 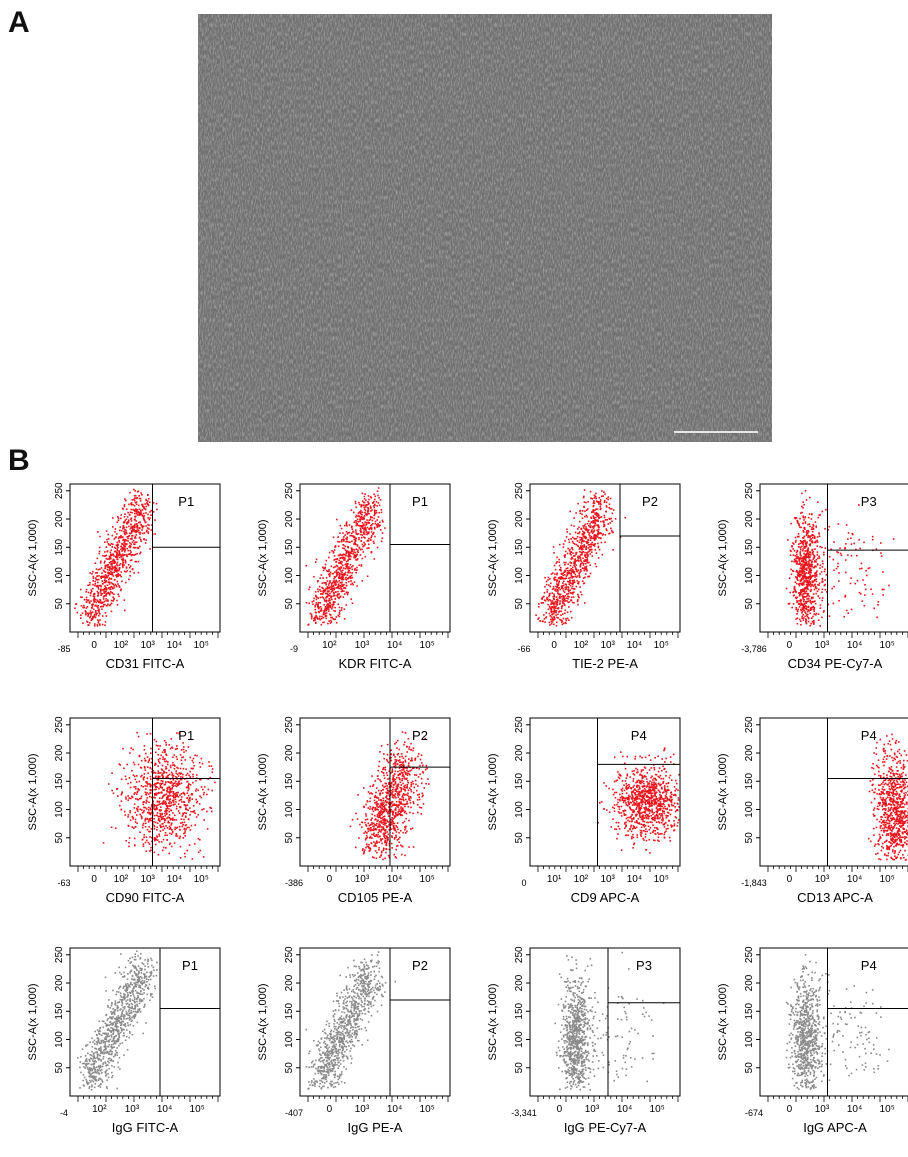 What do you see at coordinates (754, 883) in the screenshot?
I see `x-min-label: -1,843` at bounding box center [754, 883].